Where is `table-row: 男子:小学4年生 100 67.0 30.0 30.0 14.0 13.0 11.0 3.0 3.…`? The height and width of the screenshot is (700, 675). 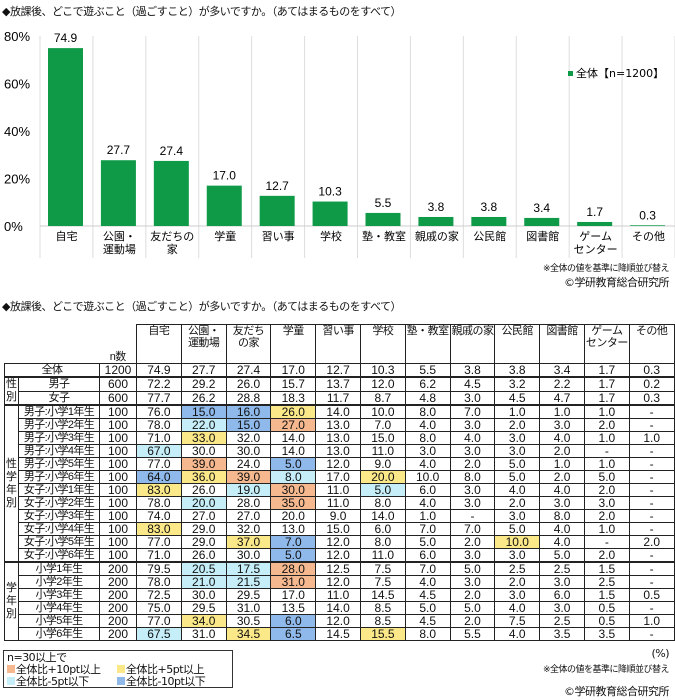 table-row: 男子:小学4年生 100 67.0 30.0 30.0 14.0 13.0 11.0 3.0 3.… is located at coordinates (340, 451).